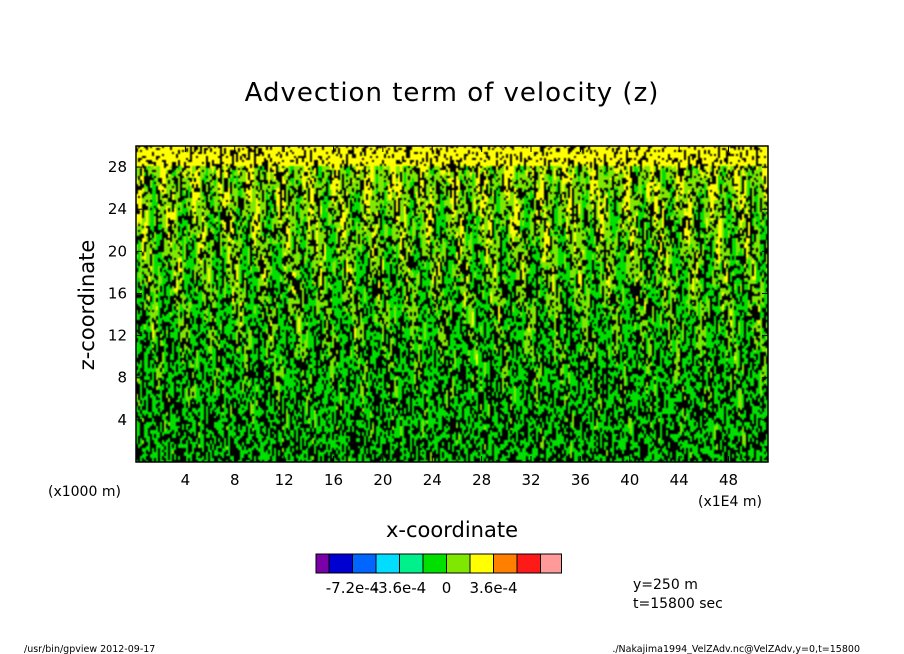  What do you see at coordinates (117, 209) in the screenshot?
I see `y-tick-label: 24` at bounding box center [117, 209].